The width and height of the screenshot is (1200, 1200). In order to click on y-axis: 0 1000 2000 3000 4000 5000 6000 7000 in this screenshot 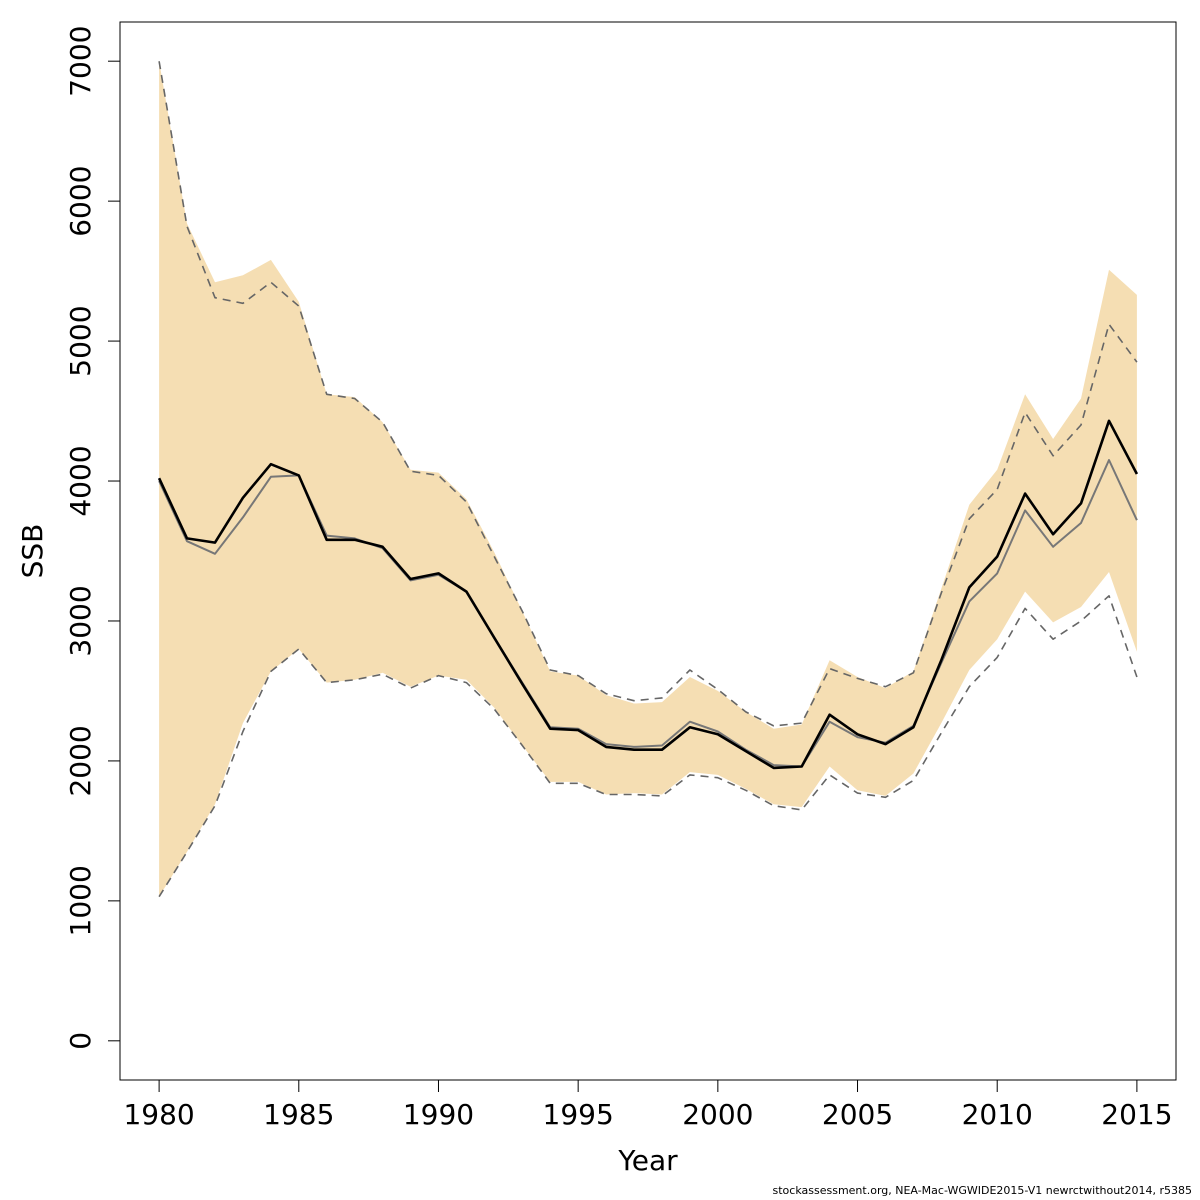, I will do `click(92, 538)`.